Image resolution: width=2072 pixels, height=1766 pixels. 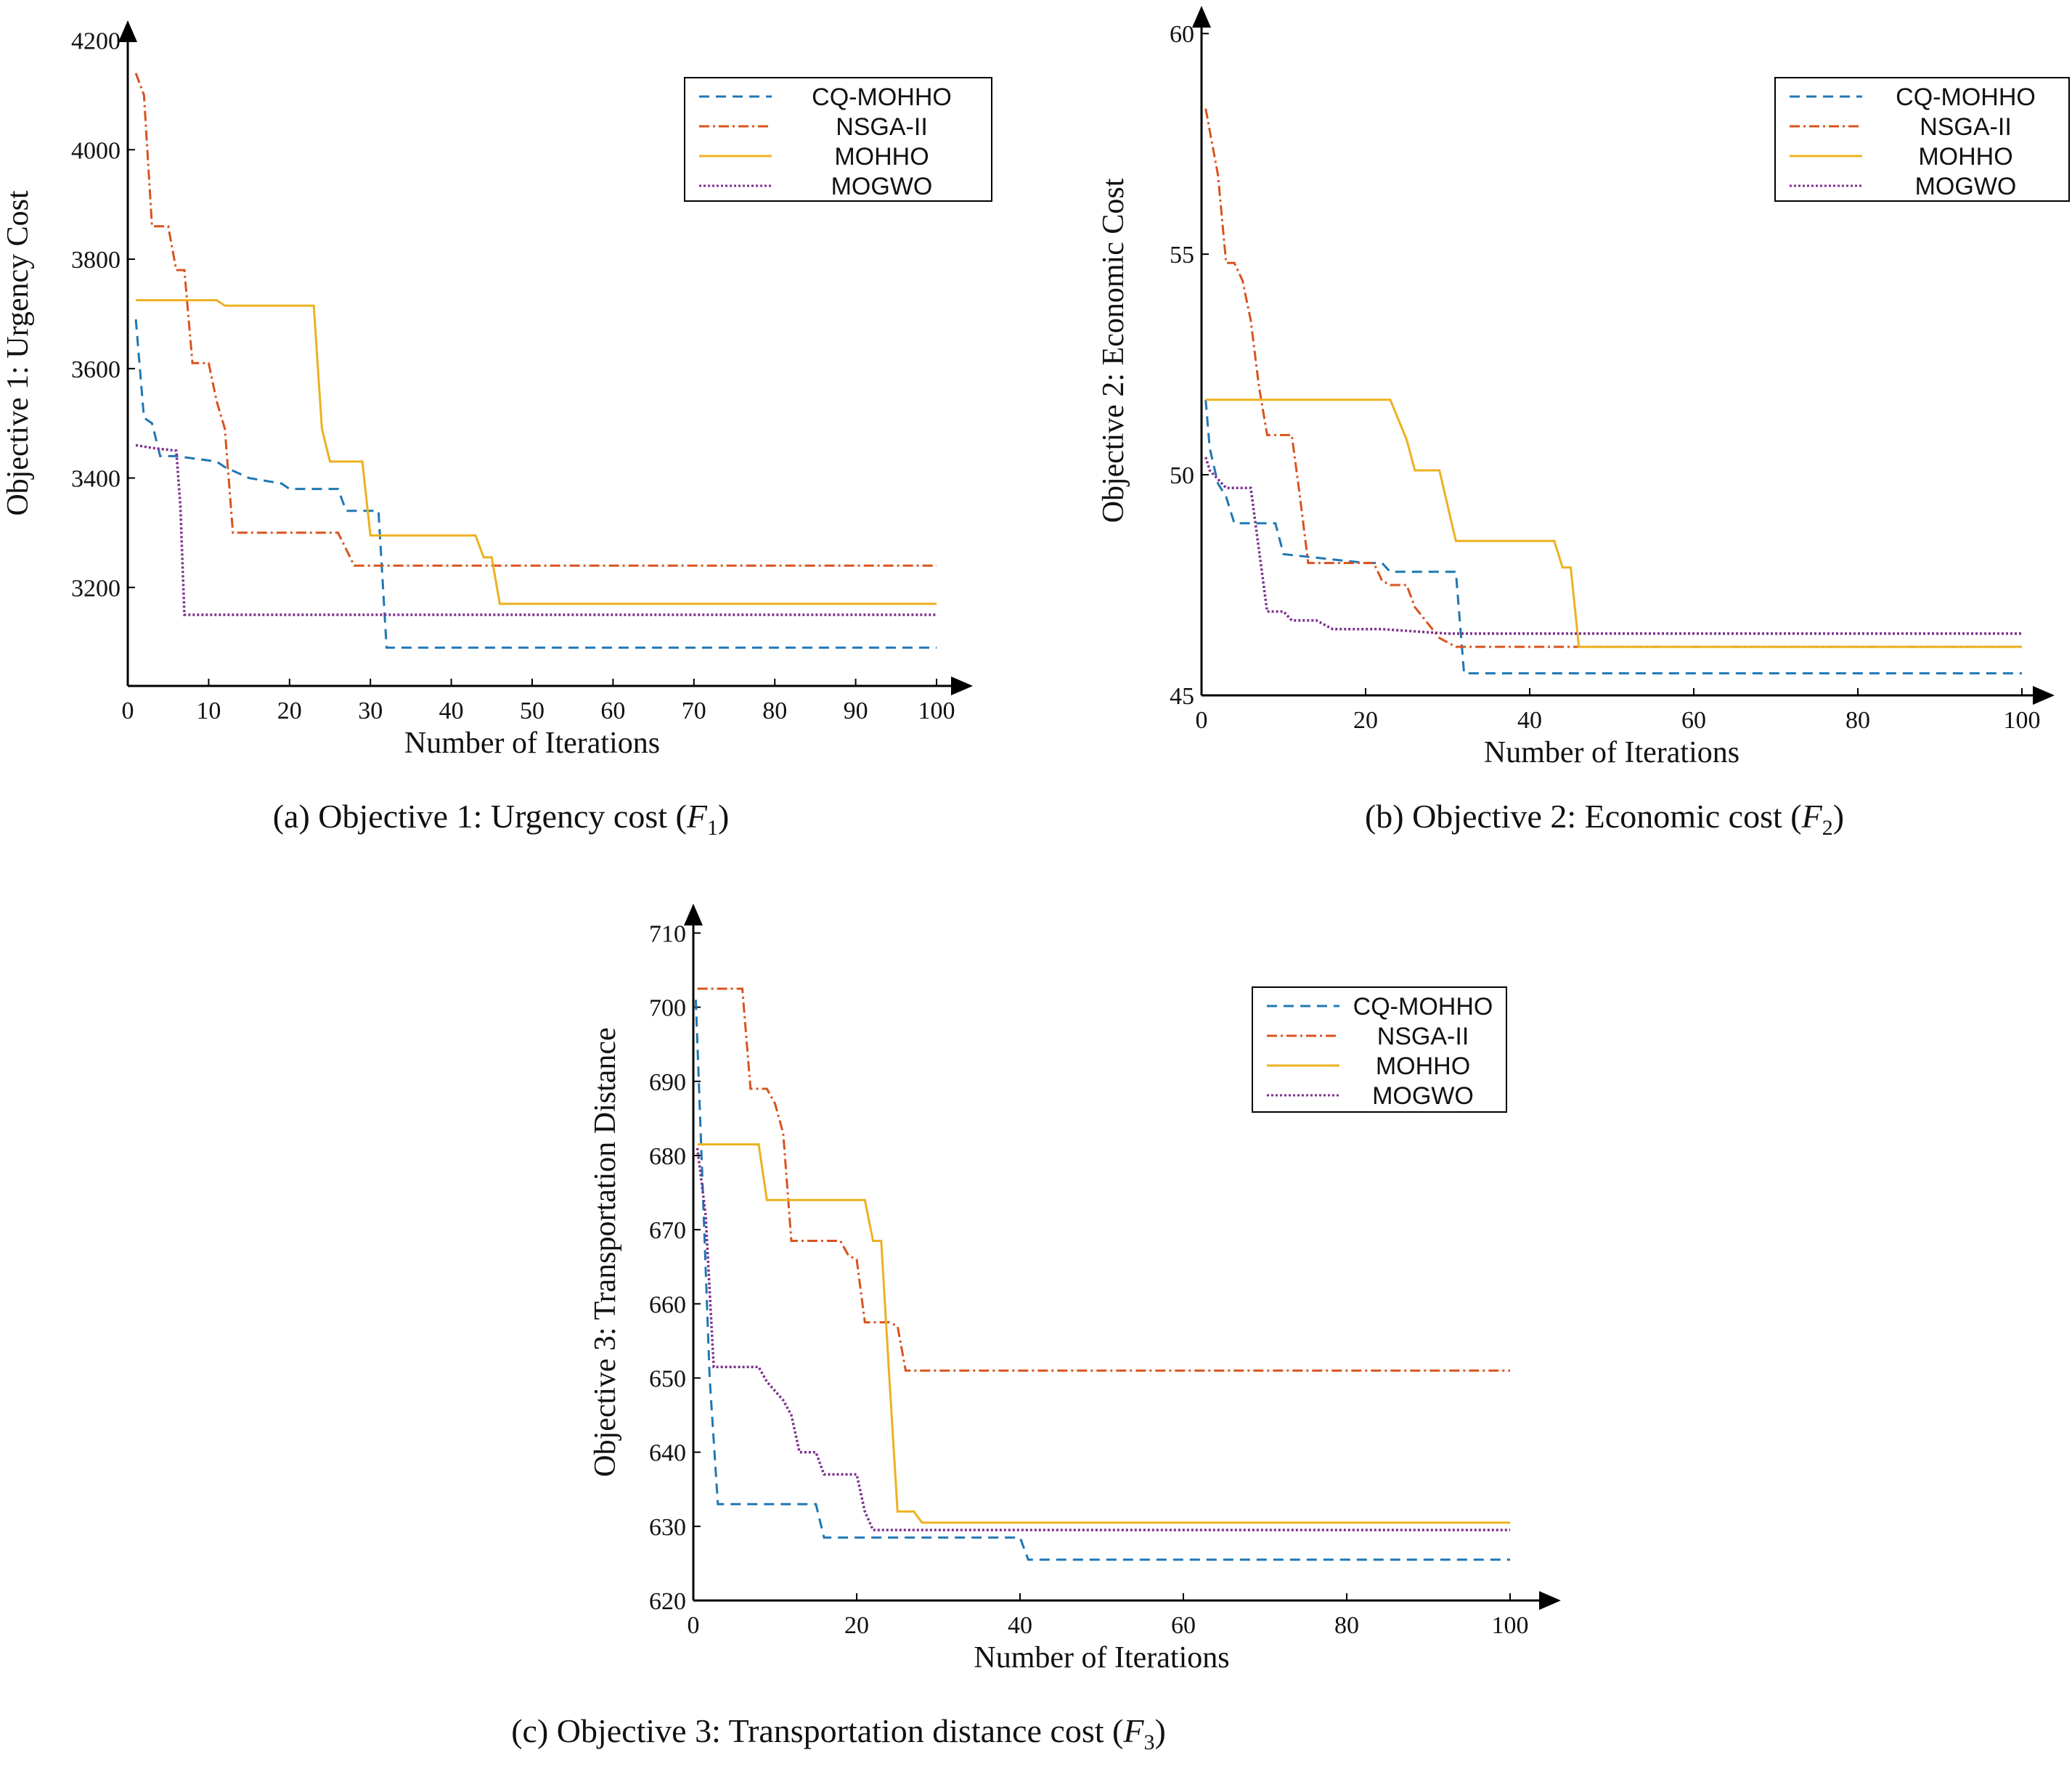 I want to click on x-tick-label: 50, so click(x=532, y=711).